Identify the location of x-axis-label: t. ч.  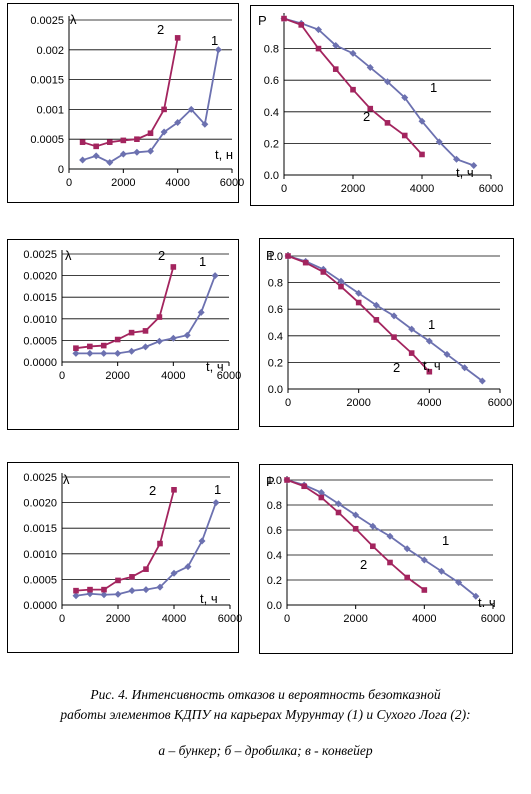
(487, 602).